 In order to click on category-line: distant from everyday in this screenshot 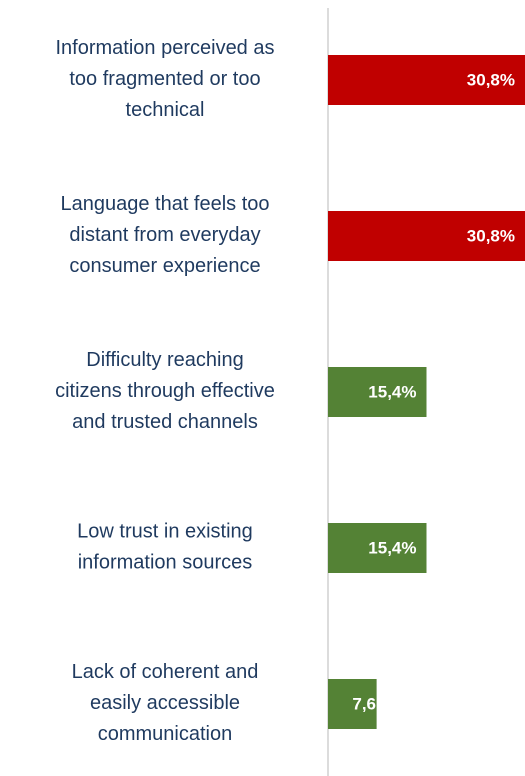, I will do `click(164, 235)`.